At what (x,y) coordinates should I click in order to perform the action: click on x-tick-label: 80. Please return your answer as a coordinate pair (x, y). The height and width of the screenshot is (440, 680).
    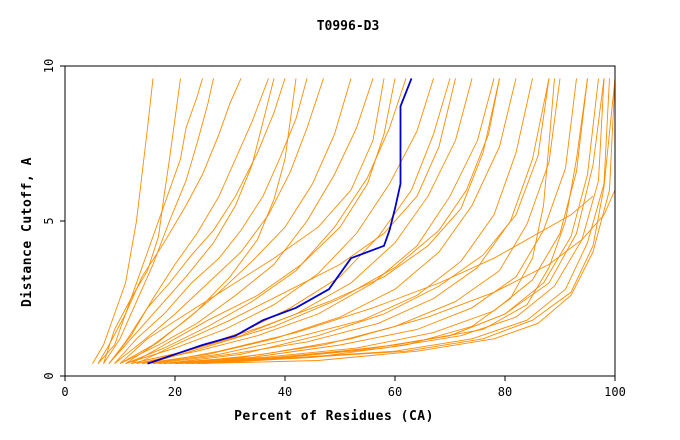
    Looking at the image, I should click on (505, 392).